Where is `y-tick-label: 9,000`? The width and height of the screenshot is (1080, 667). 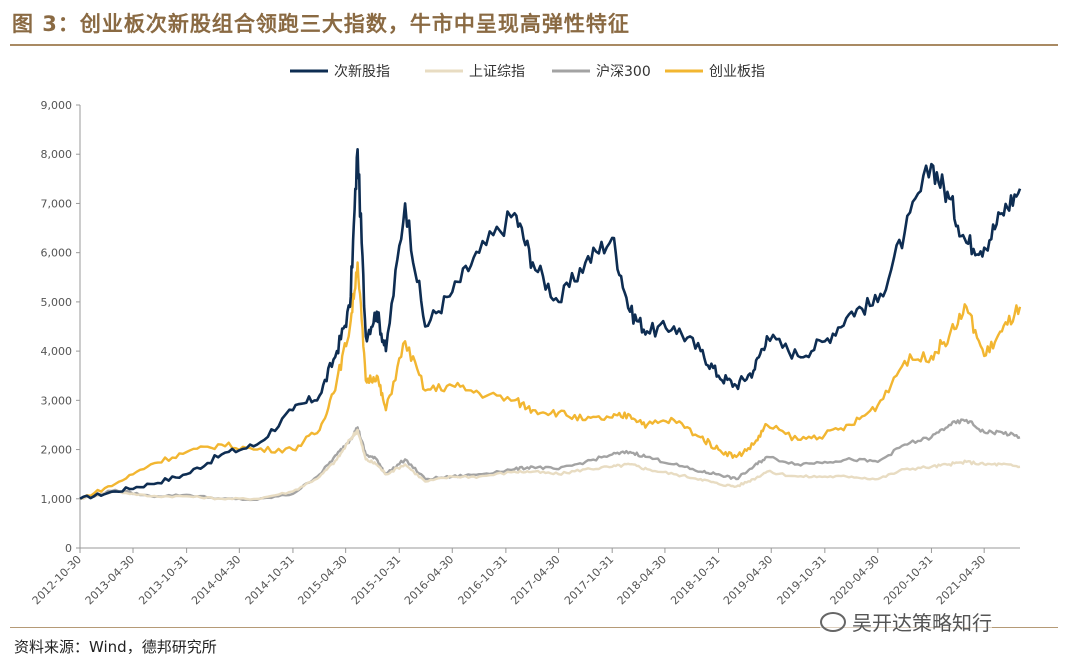 y-tick-label: 9,000 is located at coordinates (57, 105).